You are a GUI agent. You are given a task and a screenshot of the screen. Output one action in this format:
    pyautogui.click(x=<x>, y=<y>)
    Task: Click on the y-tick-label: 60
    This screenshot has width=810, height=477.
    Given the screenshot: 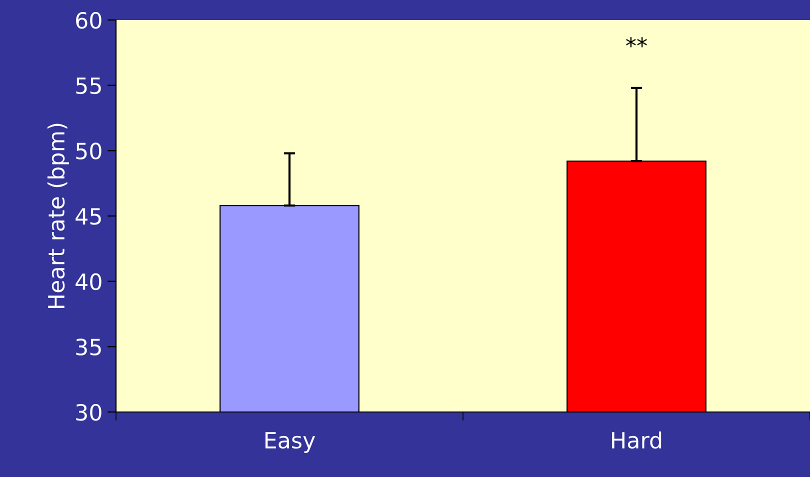 What is the action you would take?
    pyautogui.click(x=89, y=20)
    